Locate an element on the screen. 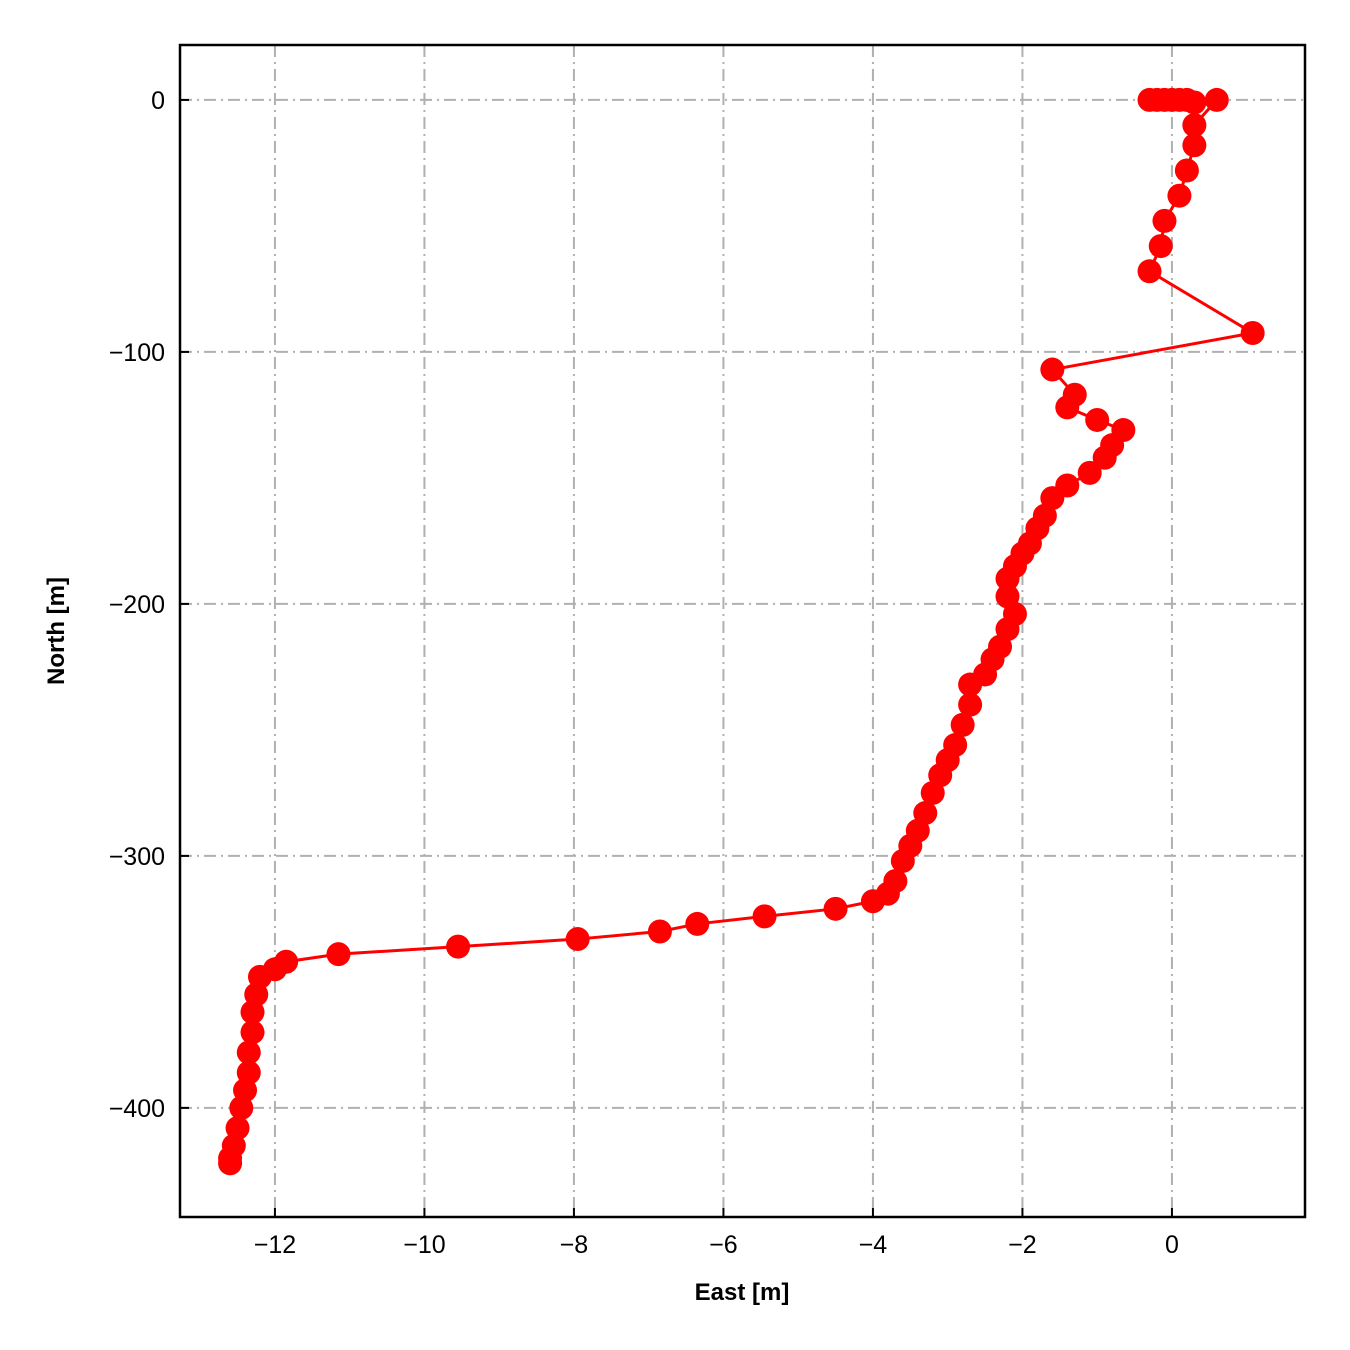  x-tick-label: −10 is located at coordinates (424, 1245).